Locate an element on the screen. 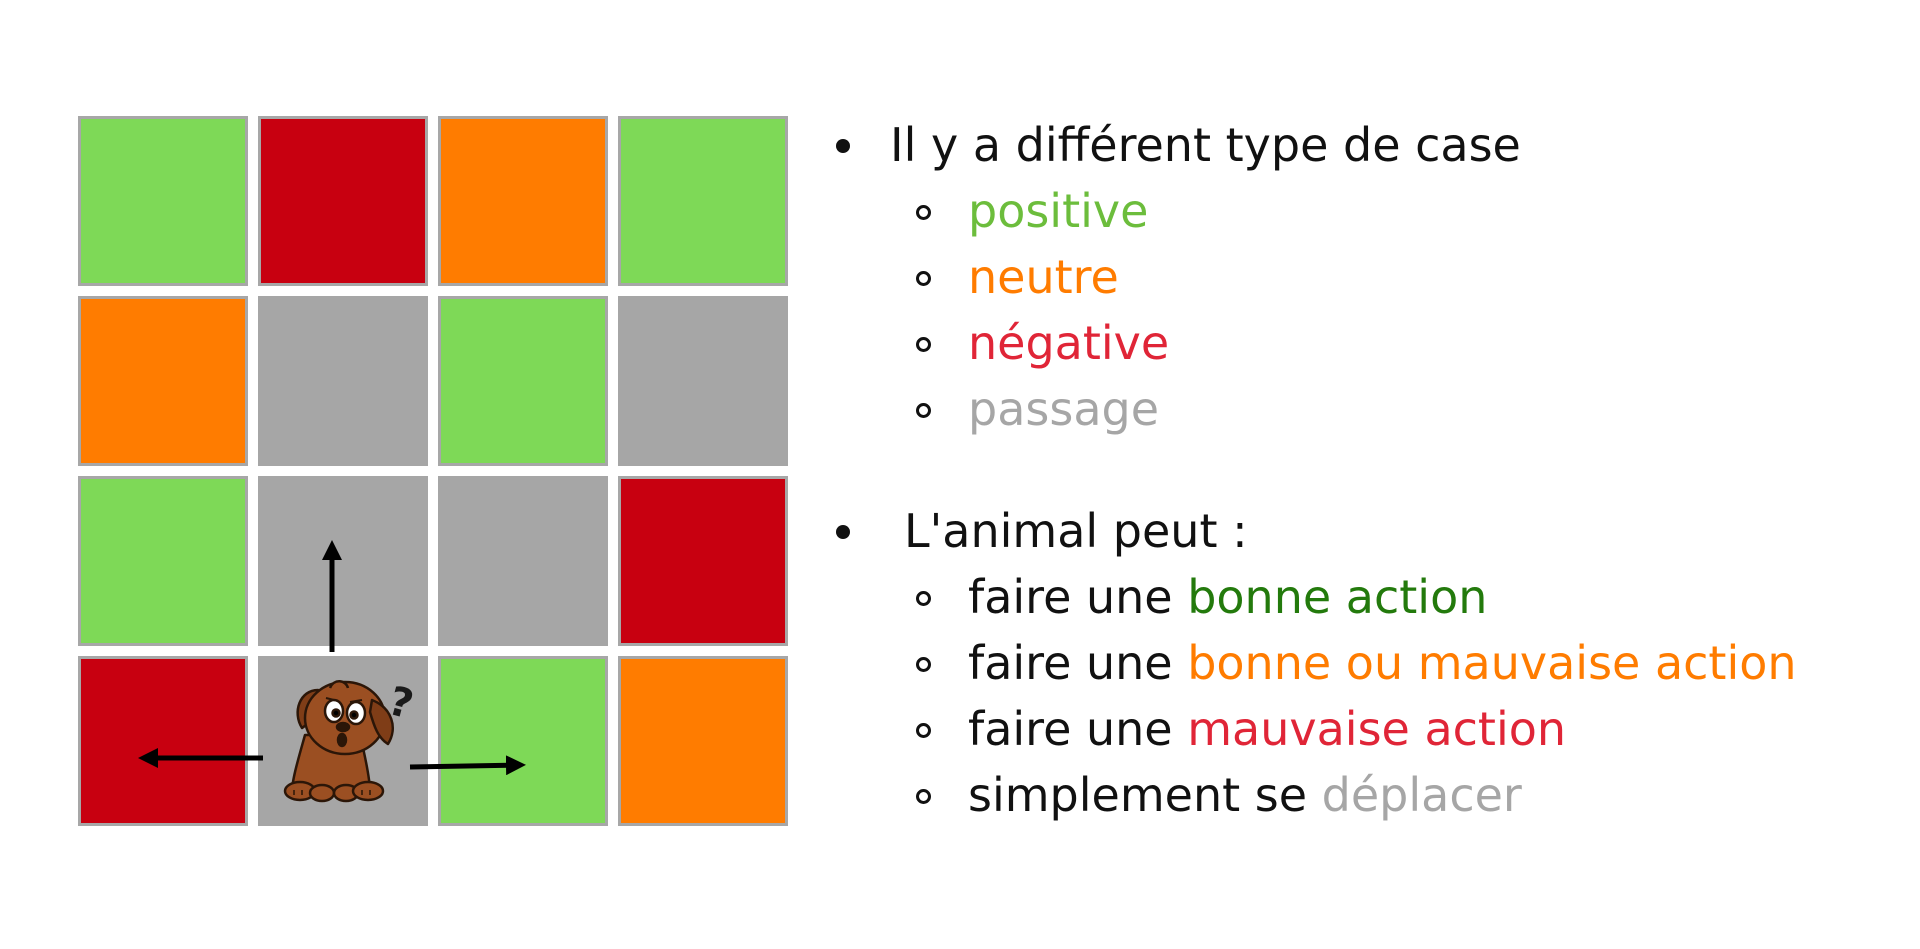  list-item-mauvaise-action: faire une mauvaise action is located at coordinates (1360, 729).